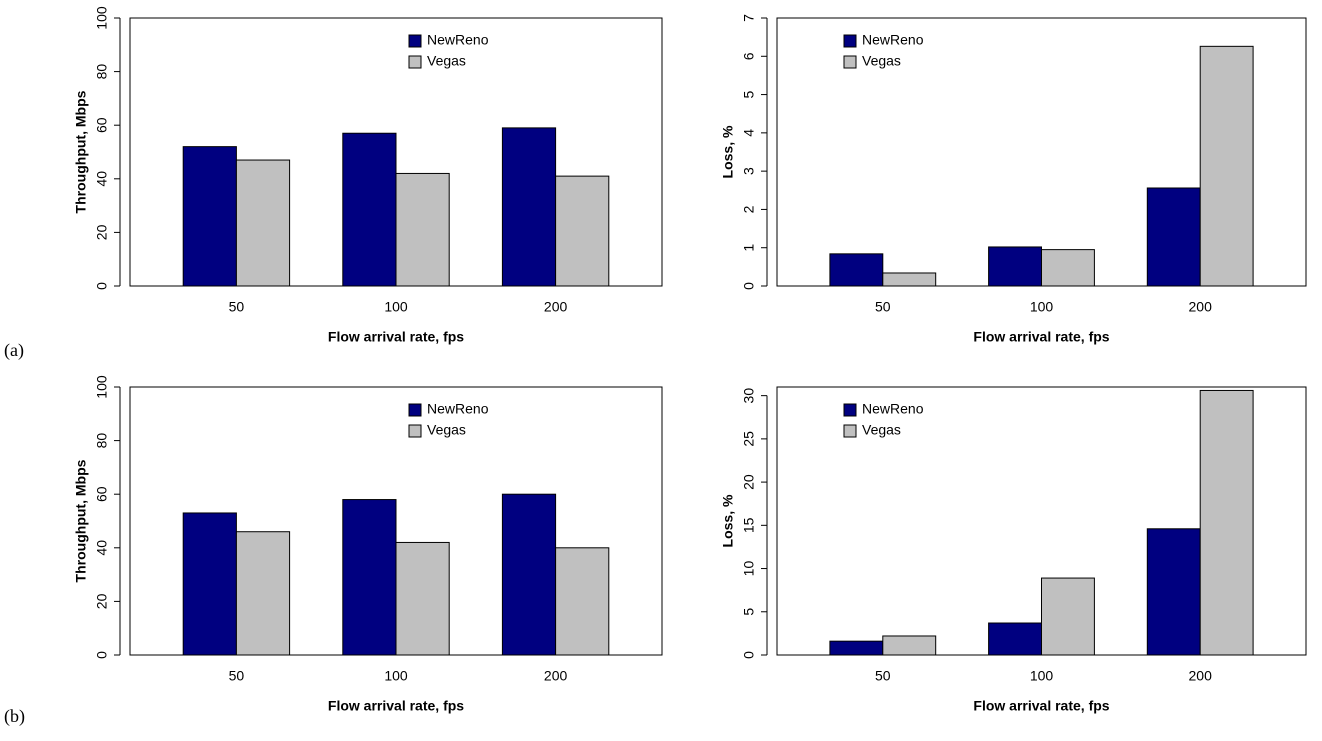 This screenshot has width=1322, height=741. What do you see at coordinates (749, 525) in the screenshot?
I see `y-tick-label: 15` at bounding box center [749, 525].